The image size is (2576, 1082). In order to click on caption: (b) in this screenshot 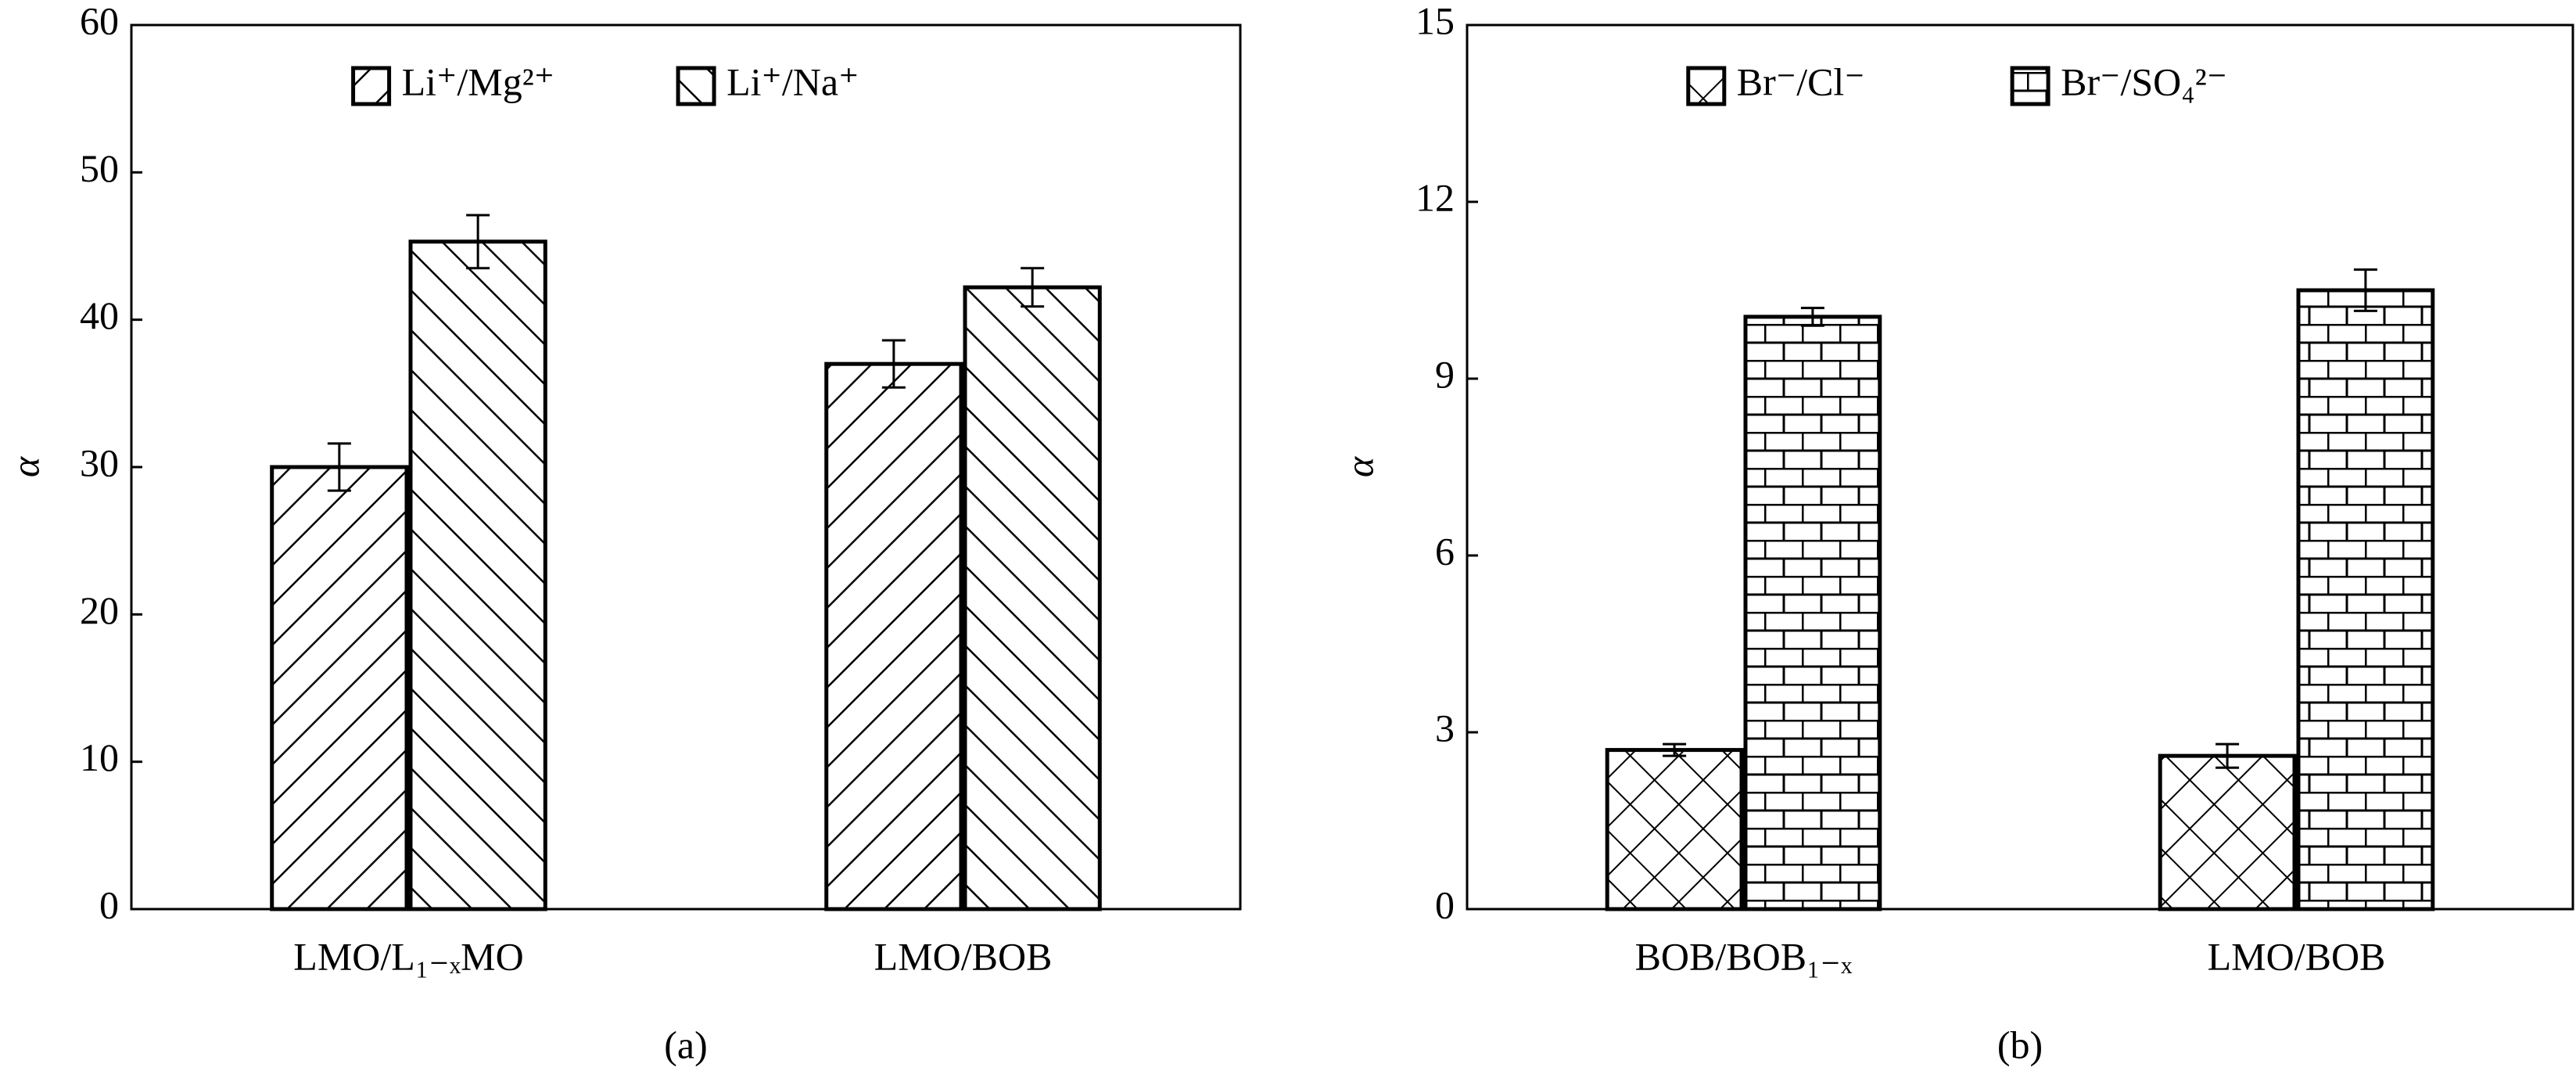, I will do `click(2020, 1045)`.